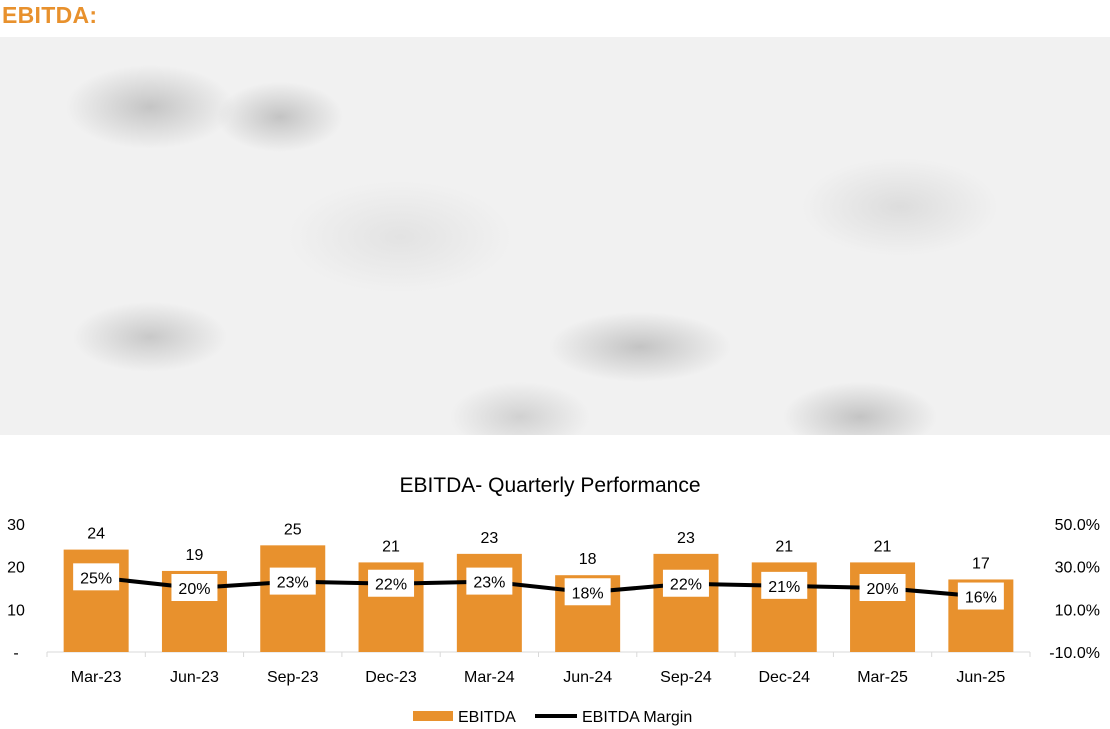 The image size is (1110, 729). I want to click on x-tick-label: Sep-24, so click(686, 677).